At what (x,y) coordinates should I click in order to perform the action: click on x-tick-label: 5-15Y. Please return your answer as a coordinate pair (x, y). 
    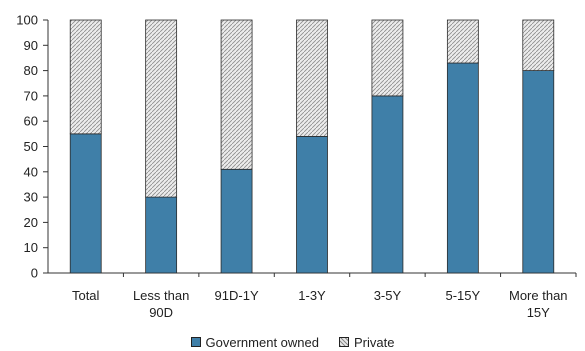
    Looking at the image, I should click on (463, 295).